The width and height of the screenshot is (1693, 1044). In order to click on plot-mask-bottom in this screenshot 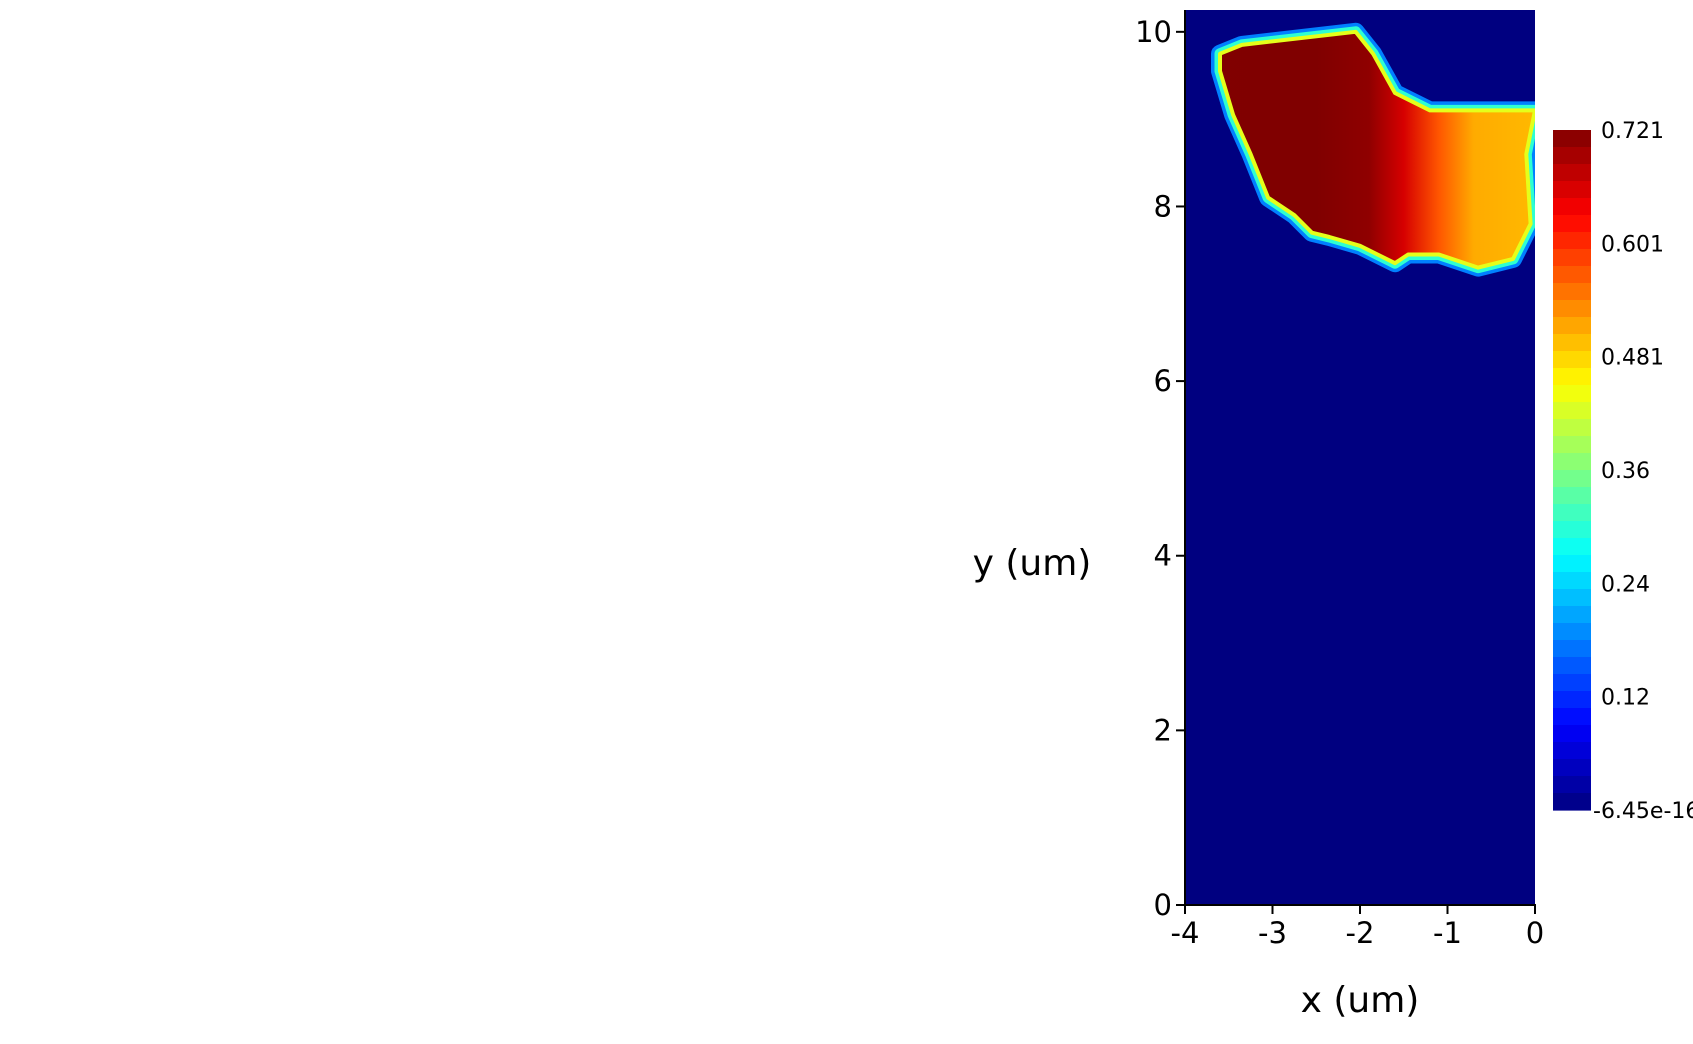, I will do `click(1372, 974)`.